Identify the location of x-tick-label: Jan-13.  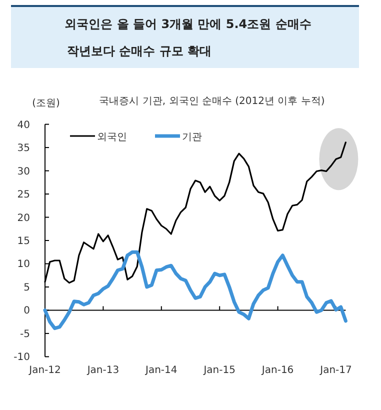
(103, 370).